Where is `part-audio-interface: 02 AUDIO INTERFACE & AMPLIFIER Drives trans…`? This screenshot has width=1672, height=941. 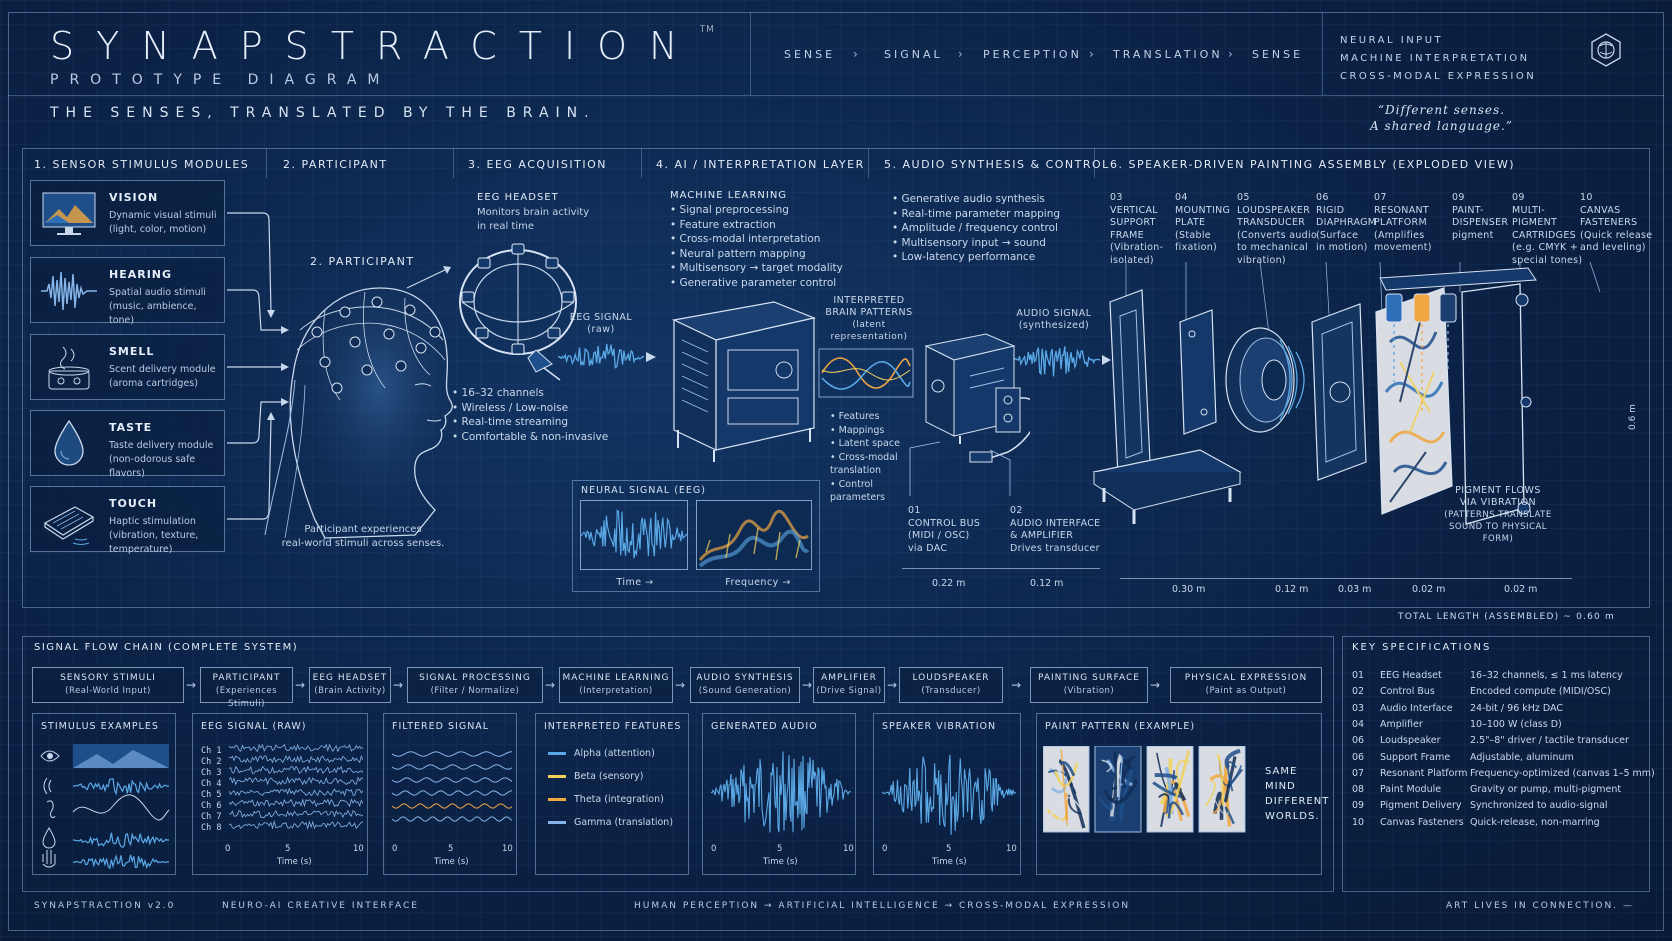
part-audio-interface: 02 AUDIO INTERFACE & AMPLIFIER Drives trans… is located at coordinates (1055, 529).